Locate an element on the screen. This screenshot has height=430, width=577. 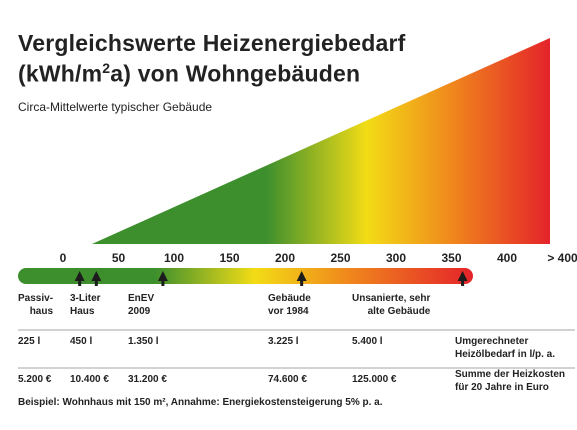
cost-value: 31.200 € is located at coordinates (147, 379).